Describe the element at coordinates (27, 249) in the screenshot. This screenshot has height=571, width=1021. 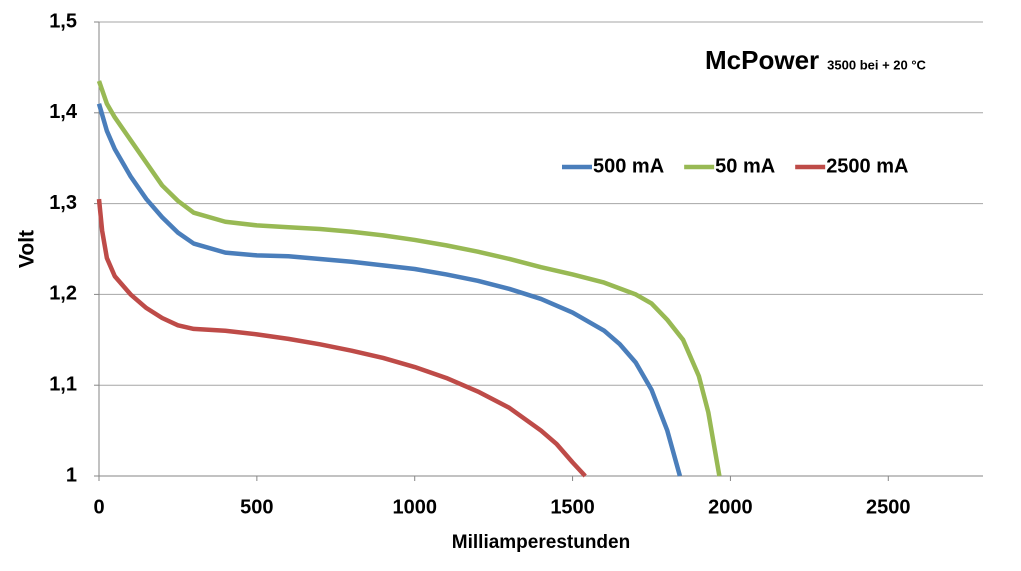
I see `y-axis-label: Volt` at that location.